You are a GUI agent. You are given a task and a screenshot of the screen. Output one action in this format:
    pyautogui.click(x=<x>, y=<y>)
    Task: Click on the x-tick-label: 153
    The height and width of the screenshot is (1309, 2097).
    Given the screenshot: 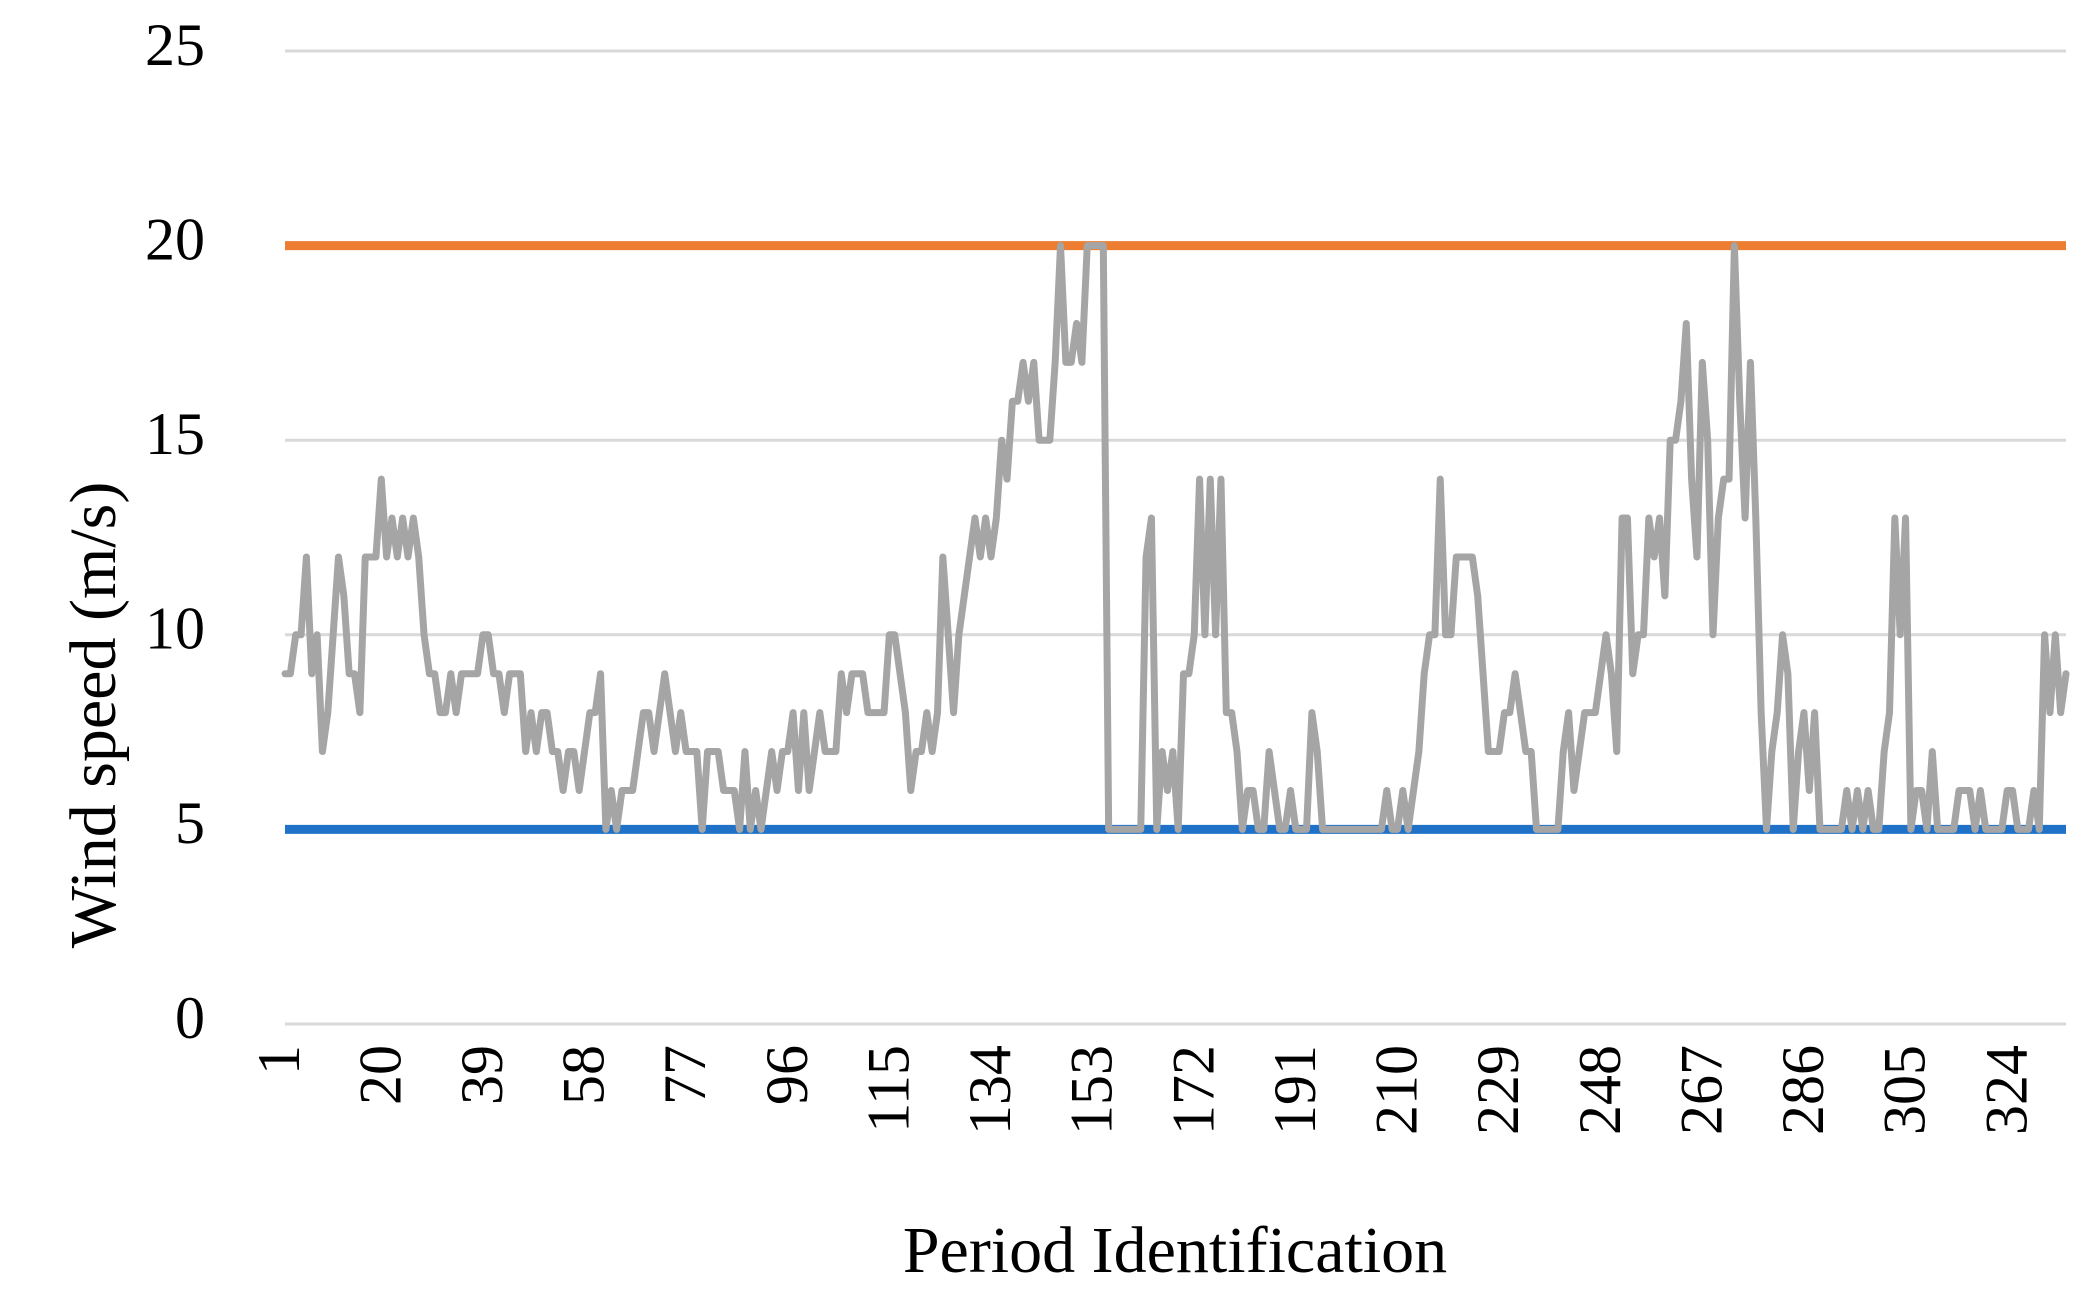 What is the action you would take?
    pyautogui.click(x=1092, y=1090)
    